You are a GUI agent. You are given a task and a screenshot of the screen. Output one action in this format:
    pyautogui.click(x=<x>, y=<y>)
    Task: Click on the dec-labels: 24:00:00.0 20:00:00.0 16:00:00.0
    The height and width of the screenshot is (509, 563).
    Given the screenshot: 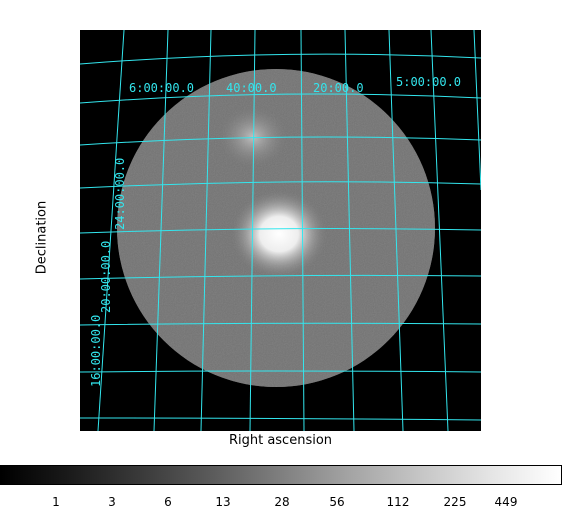 What is the action you would take?
    pyautogui.click(x=108, y=272)
    